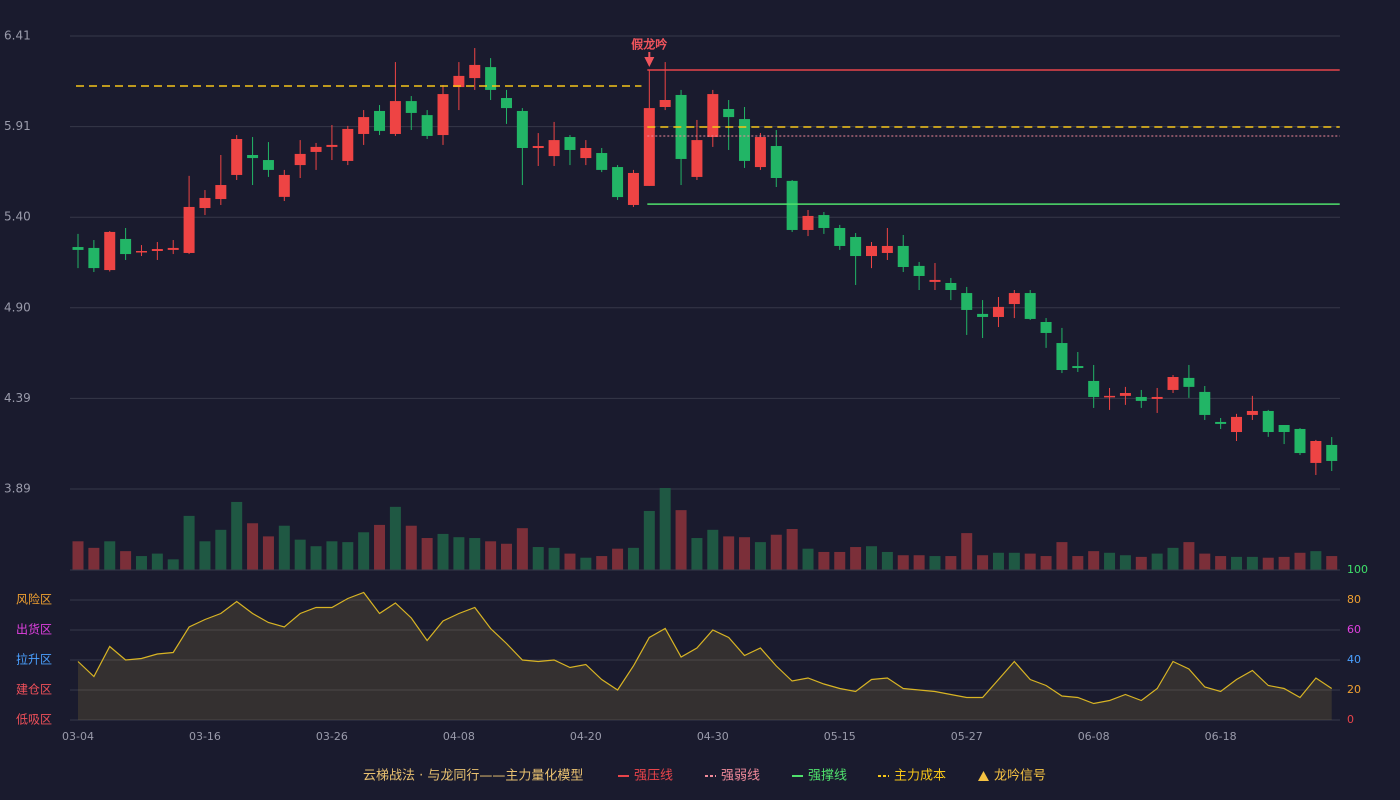 Image resolution: width=1400 pixels, height=800 pixels. What do you see at coordinates (205, 736) in the screenshot?
I see `x-tick-label: 03-16` at bounding box center [205, 736].